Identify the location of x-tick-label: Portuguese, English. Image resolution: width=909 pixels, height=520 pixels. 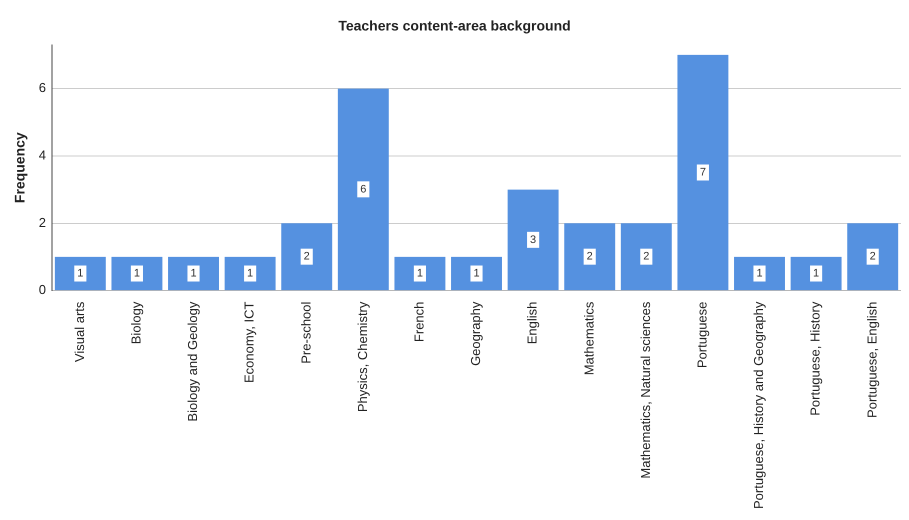
(872, 360).